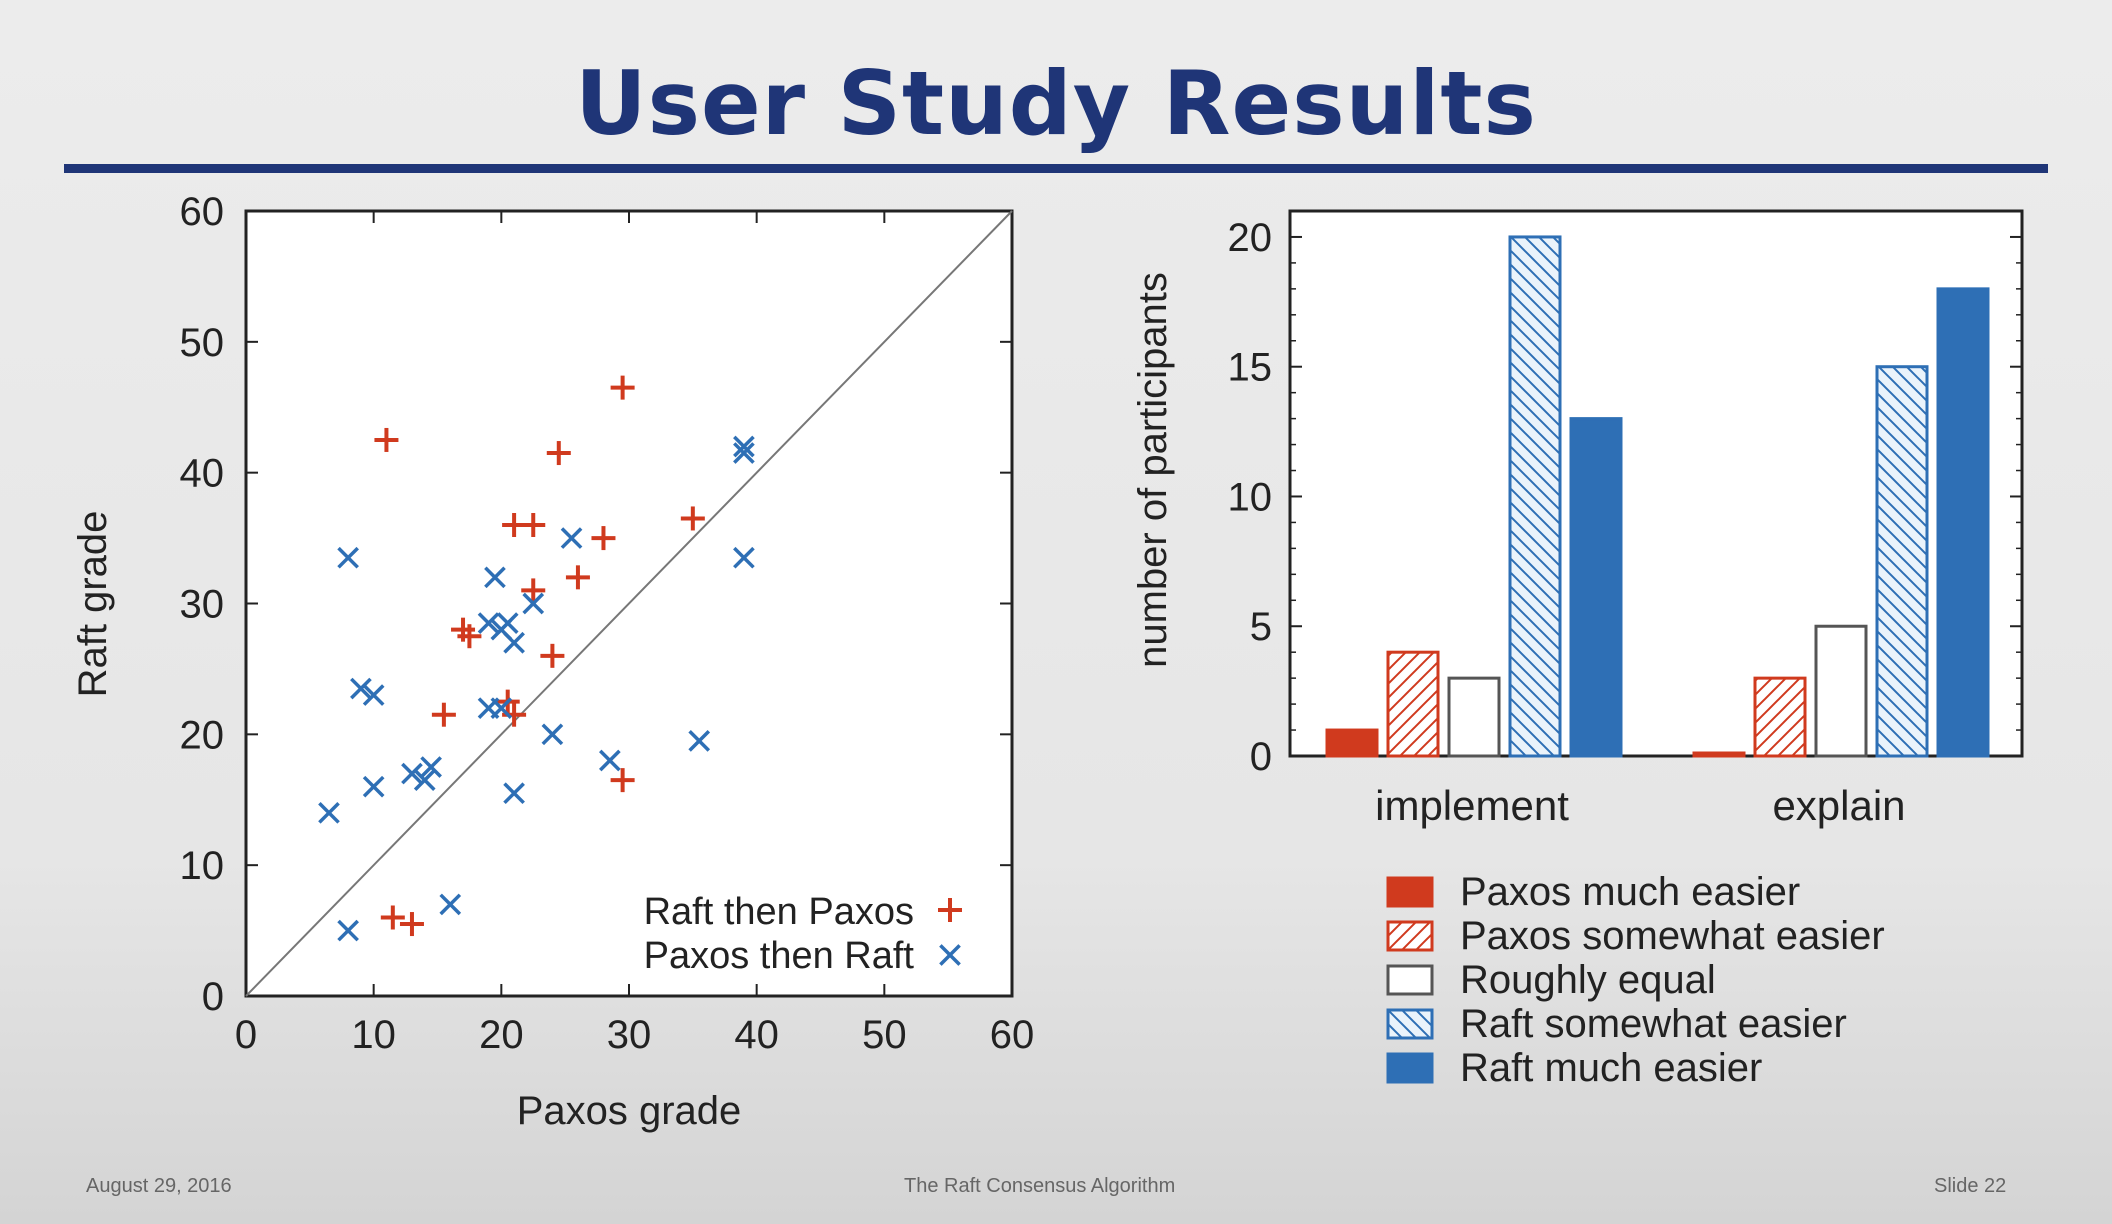  Describe the element at coordinates (1472, 805) in the screenshot. I see `bar-category-implement: implement` at that location.